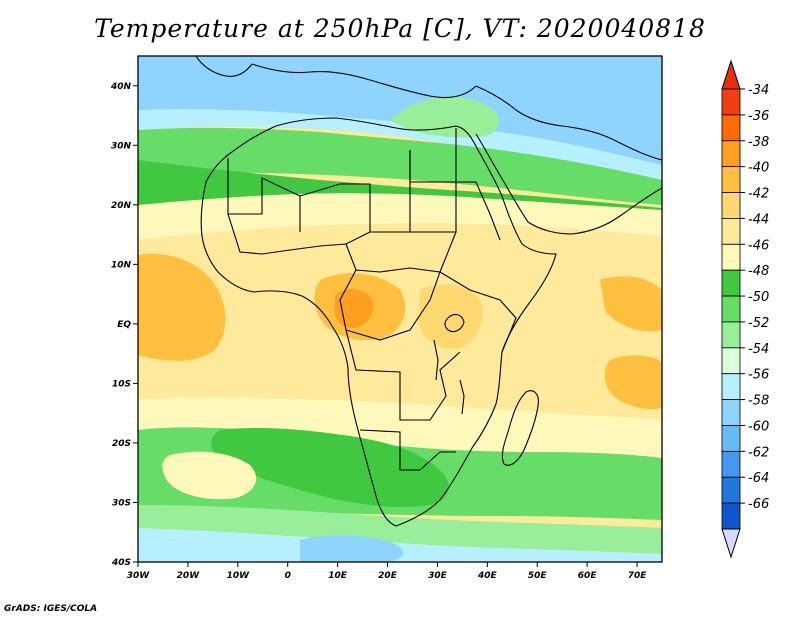  I want to click on colorbar-bottom-arrow, so click(731, 543).